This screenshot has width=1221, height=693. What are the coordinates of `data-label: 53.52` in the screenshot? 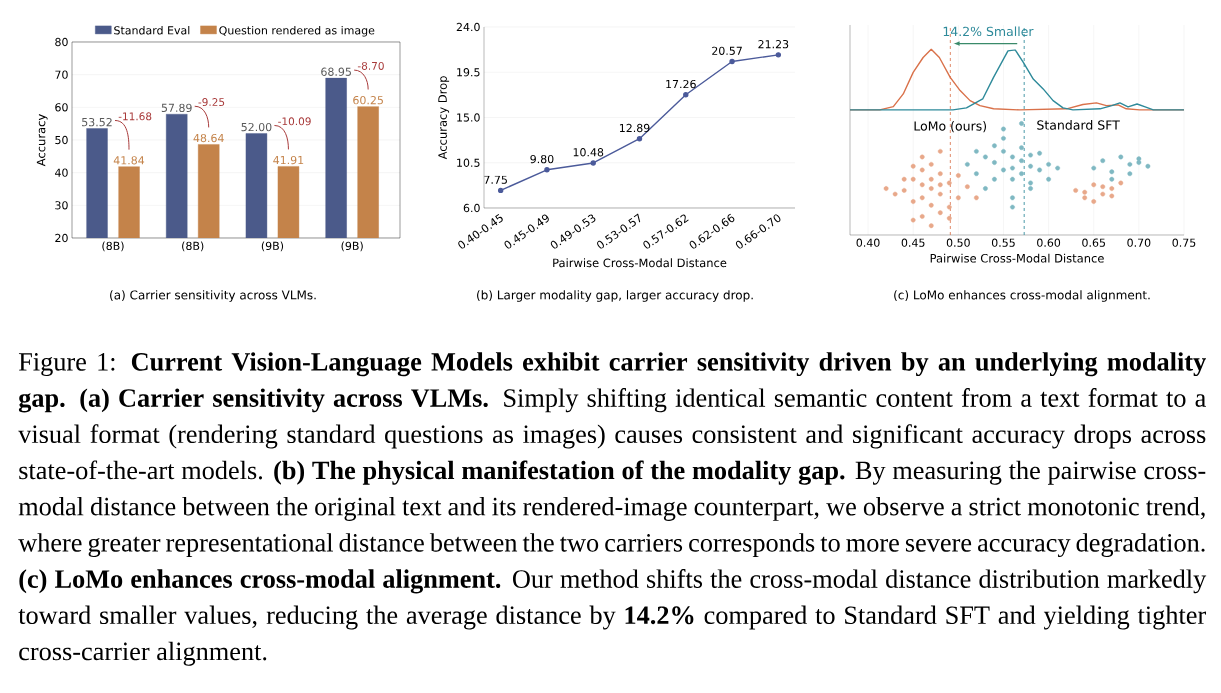 It's located at (97, 122).